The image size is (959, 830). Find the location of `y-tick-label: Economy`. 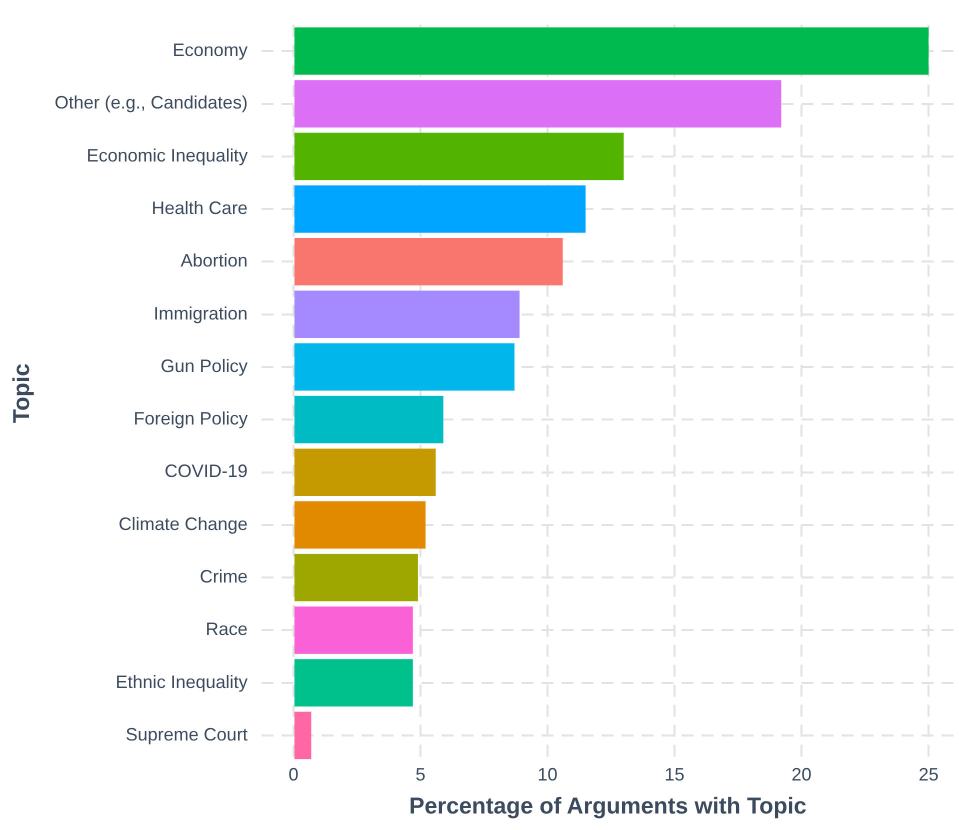

y-tick-label: Economy is located at coordinates (210, 50).